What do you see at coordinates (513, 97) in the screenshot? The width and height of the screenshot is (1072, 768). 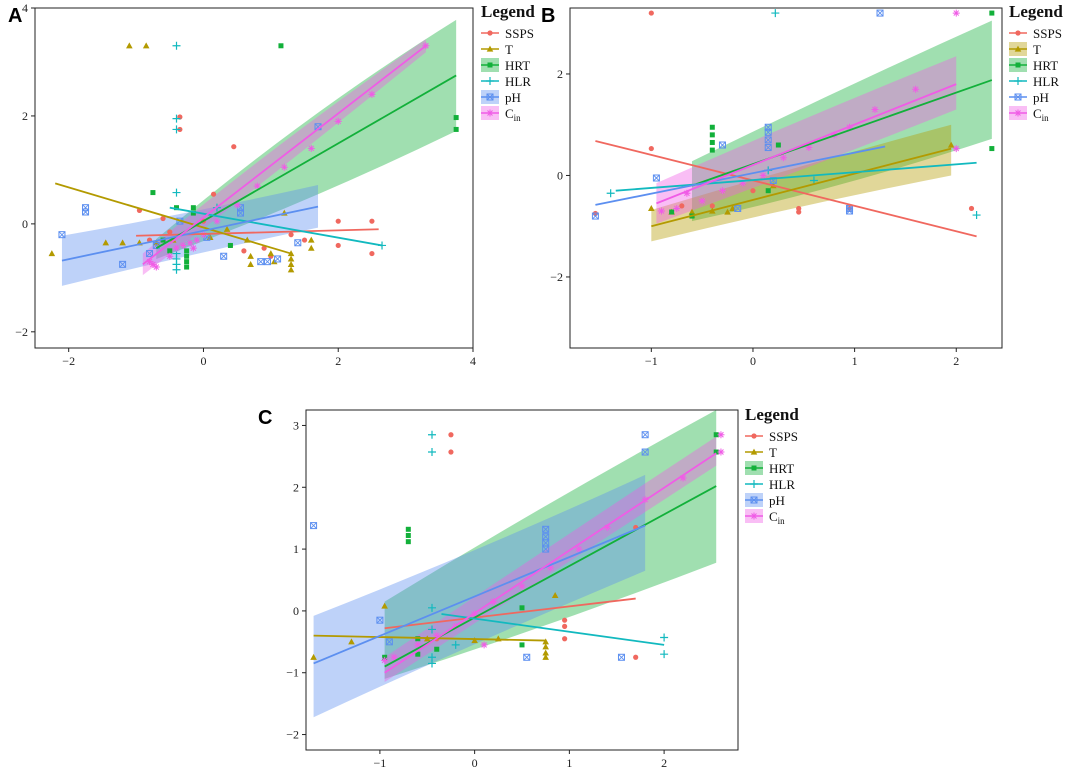 I see `panel-a-legend-label-ph: pH` at bounding box center [513, 97].